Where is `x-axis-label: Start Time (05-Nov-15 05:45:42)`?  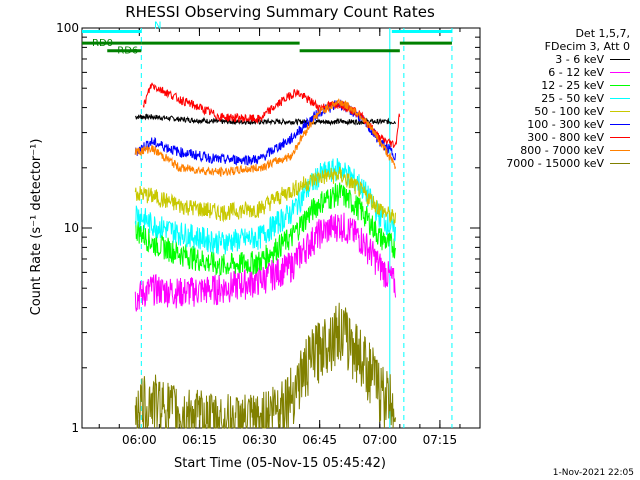 x-axis-label: Start Time (05-Nov-15 05:45:42) is located at coordinates (280, 463).